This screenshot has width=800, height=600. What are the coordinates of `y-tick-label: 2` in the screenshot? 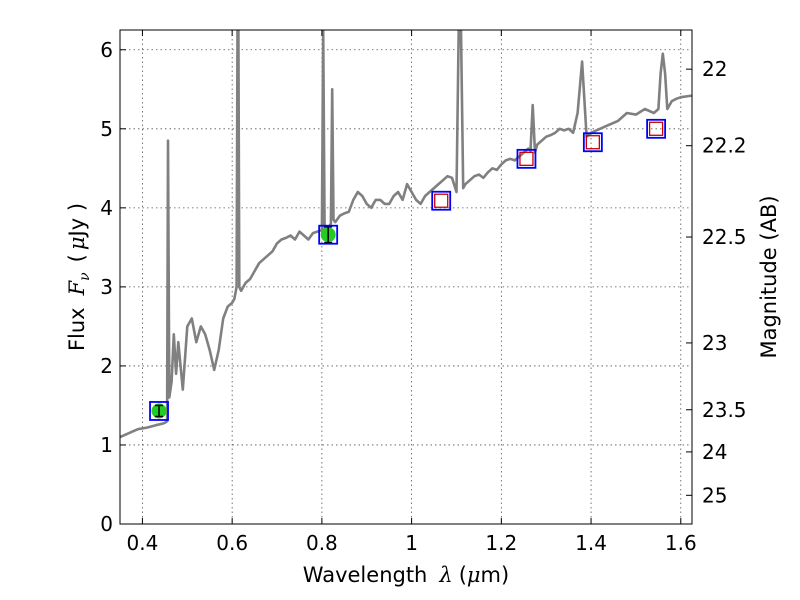 It's located at (106, 366).